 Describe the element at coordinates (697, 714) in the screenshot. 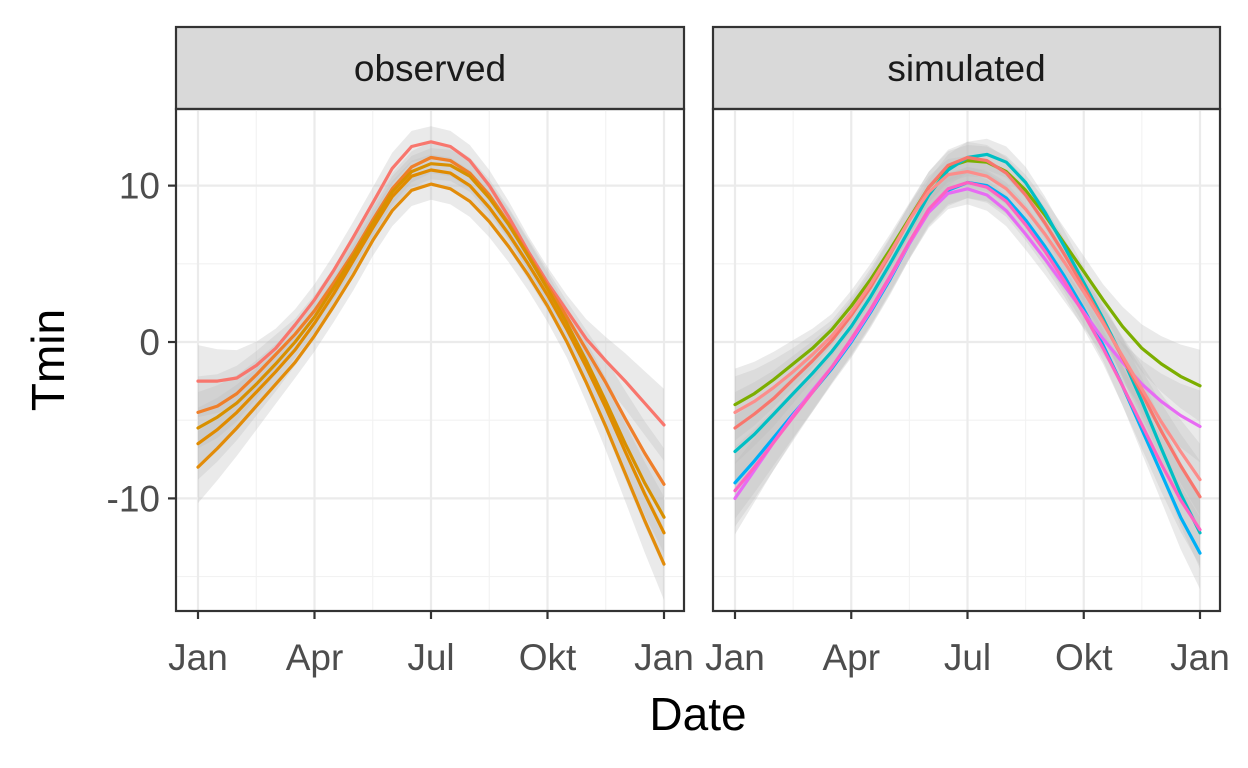

I see `x-axis-title: Date` at that location.